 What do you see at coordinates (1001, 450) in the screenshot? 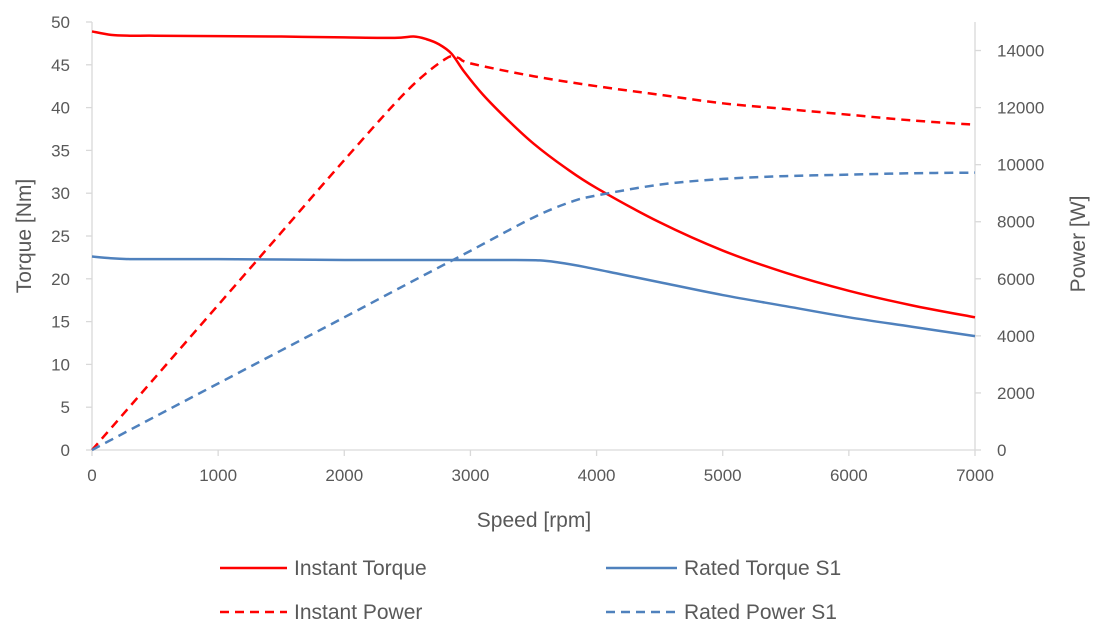
I see `y-right-tick-label: 0` at bounding box center [1001, 450].